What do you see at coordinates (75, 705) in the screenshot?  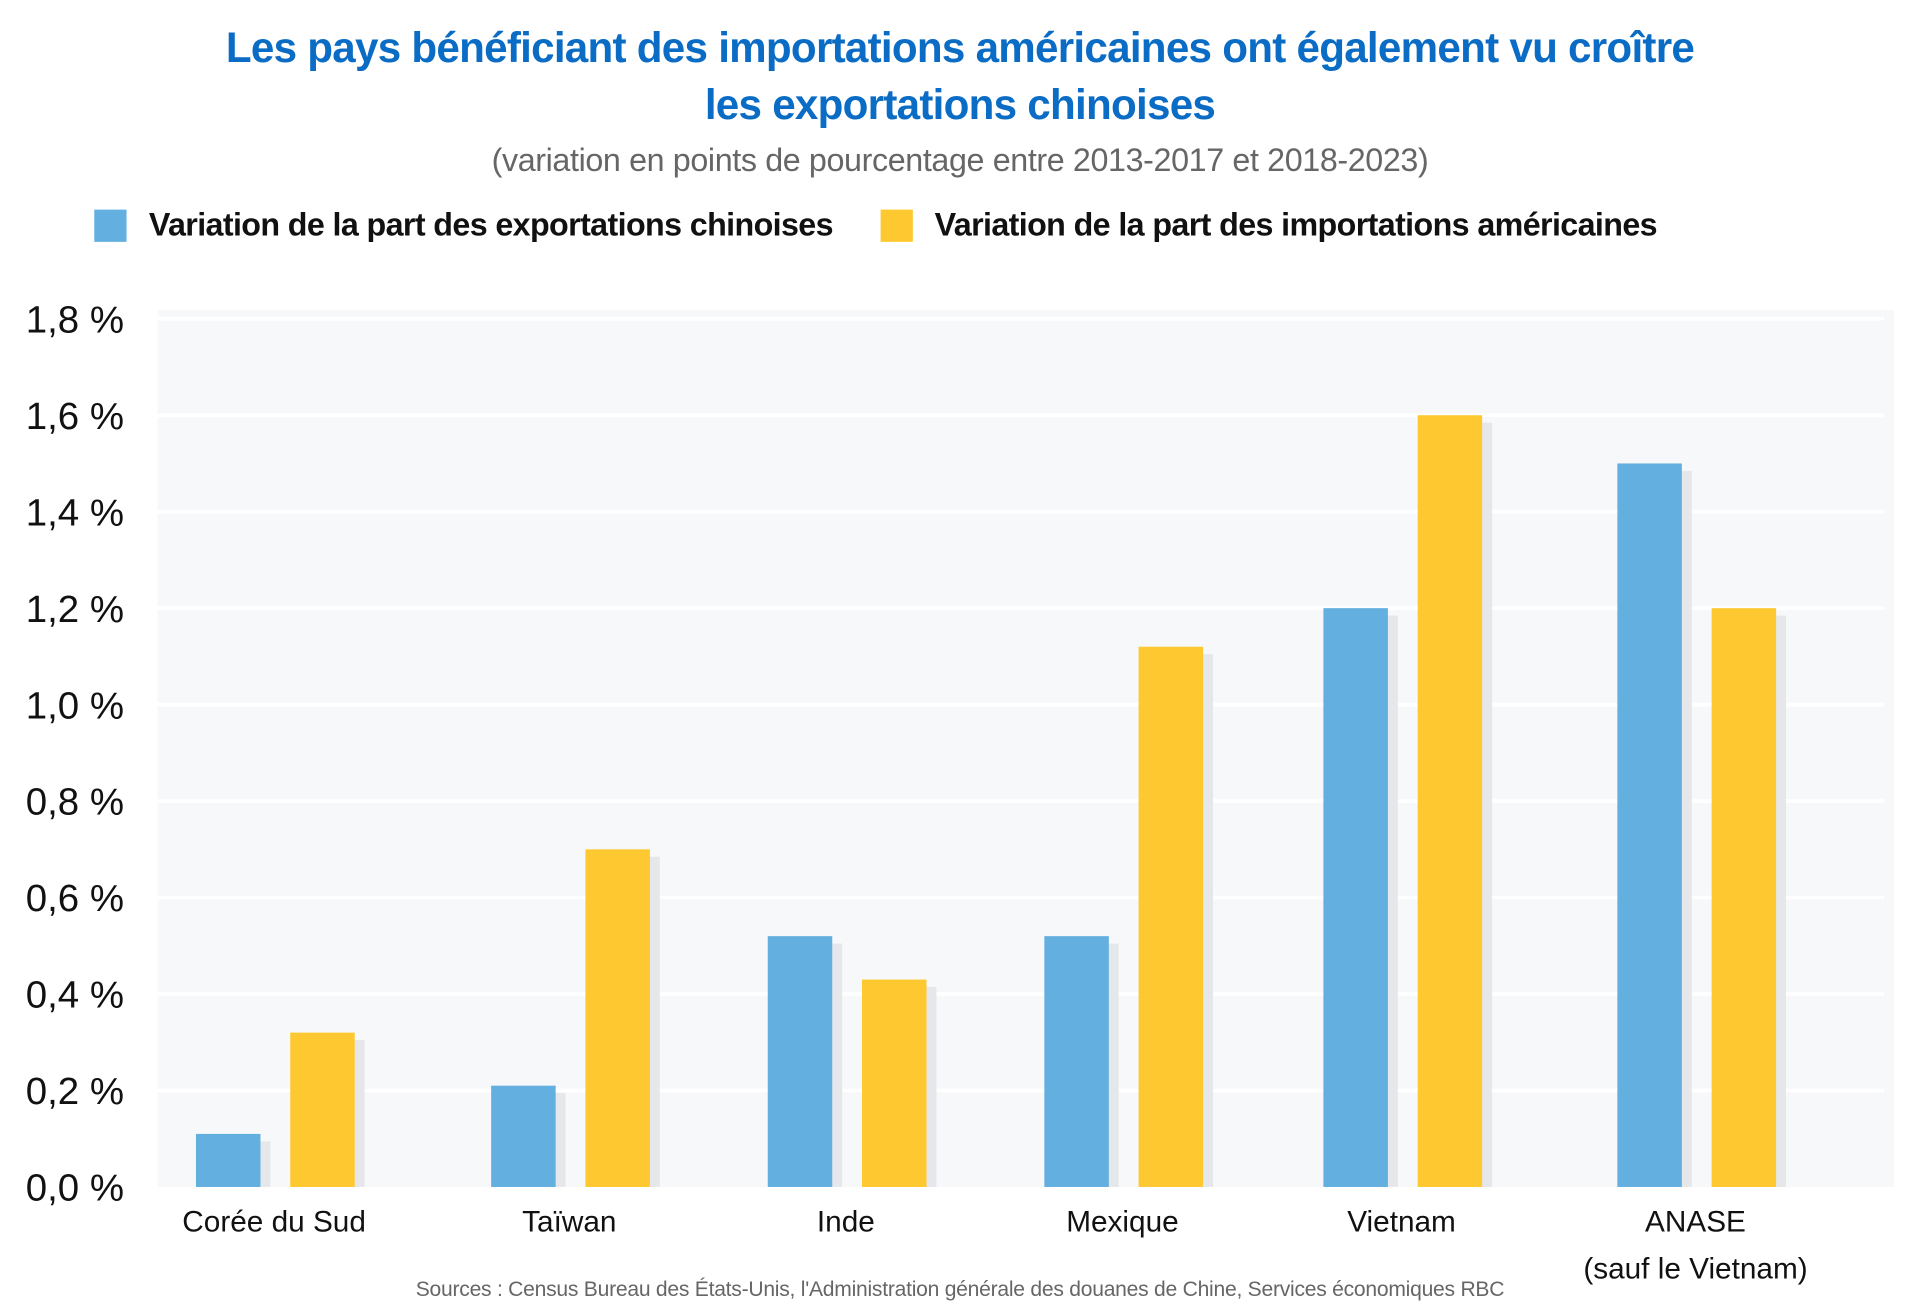 I see `y-tick-label: 1,0 %` at bounding box center [75, 705].